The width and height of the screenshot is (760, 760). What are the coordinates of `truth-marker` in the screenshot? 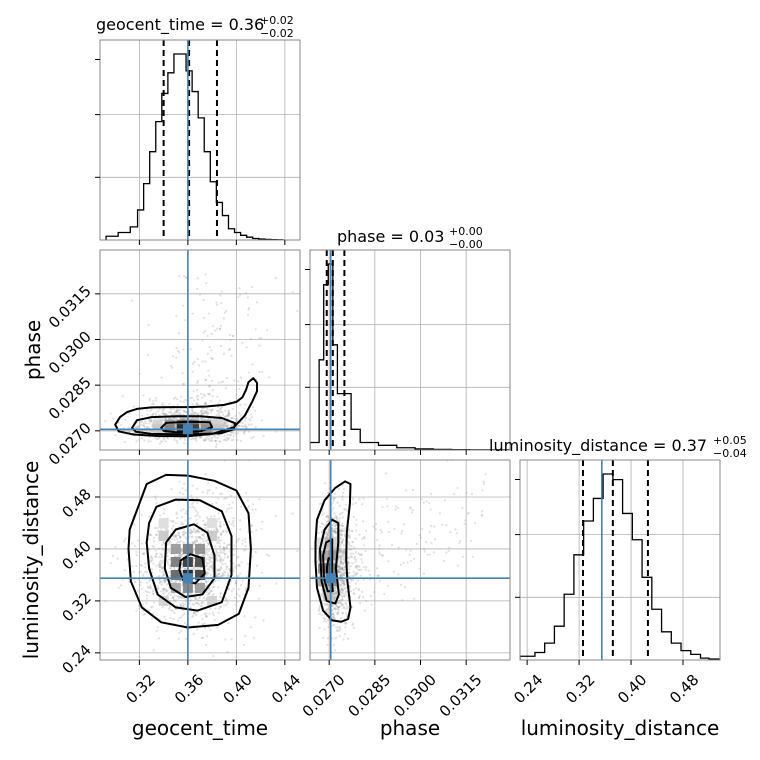 It's located at (187, 578).